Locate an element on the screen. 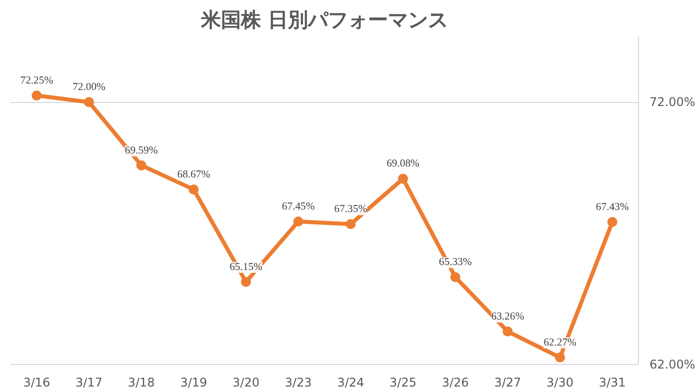 Image resolution: width=698 pixels, height=392 pixels. data-label: 72.25% is located at coordinates (37, 81).